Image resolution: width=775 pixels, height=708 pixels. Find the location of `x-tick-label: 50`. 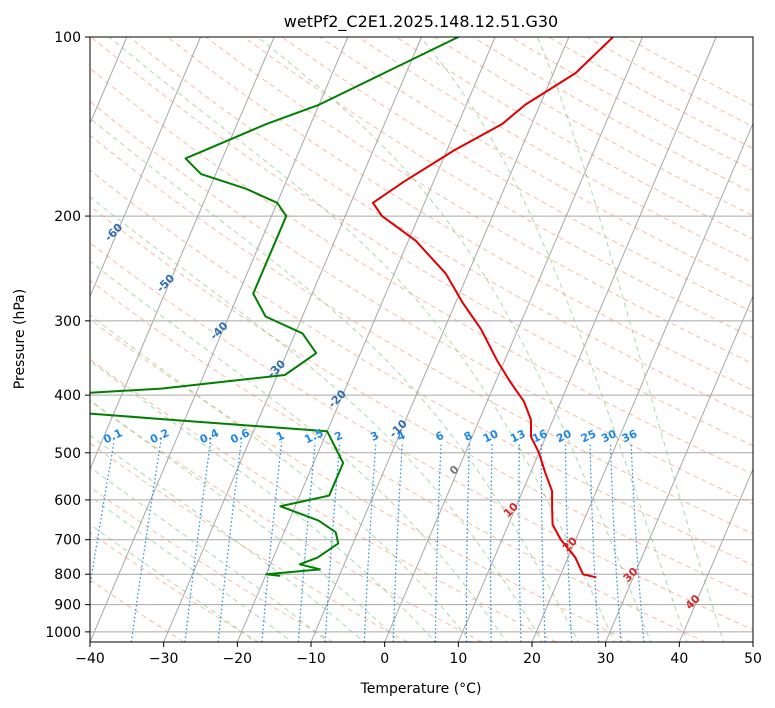

x-tick-label: 50 is located at coordinates (753, 659).